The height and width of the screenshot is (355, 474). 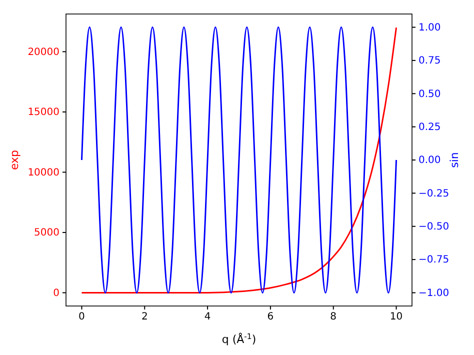 I want to click on y2-tick-label: 0.50, so click(x=429, y=94).